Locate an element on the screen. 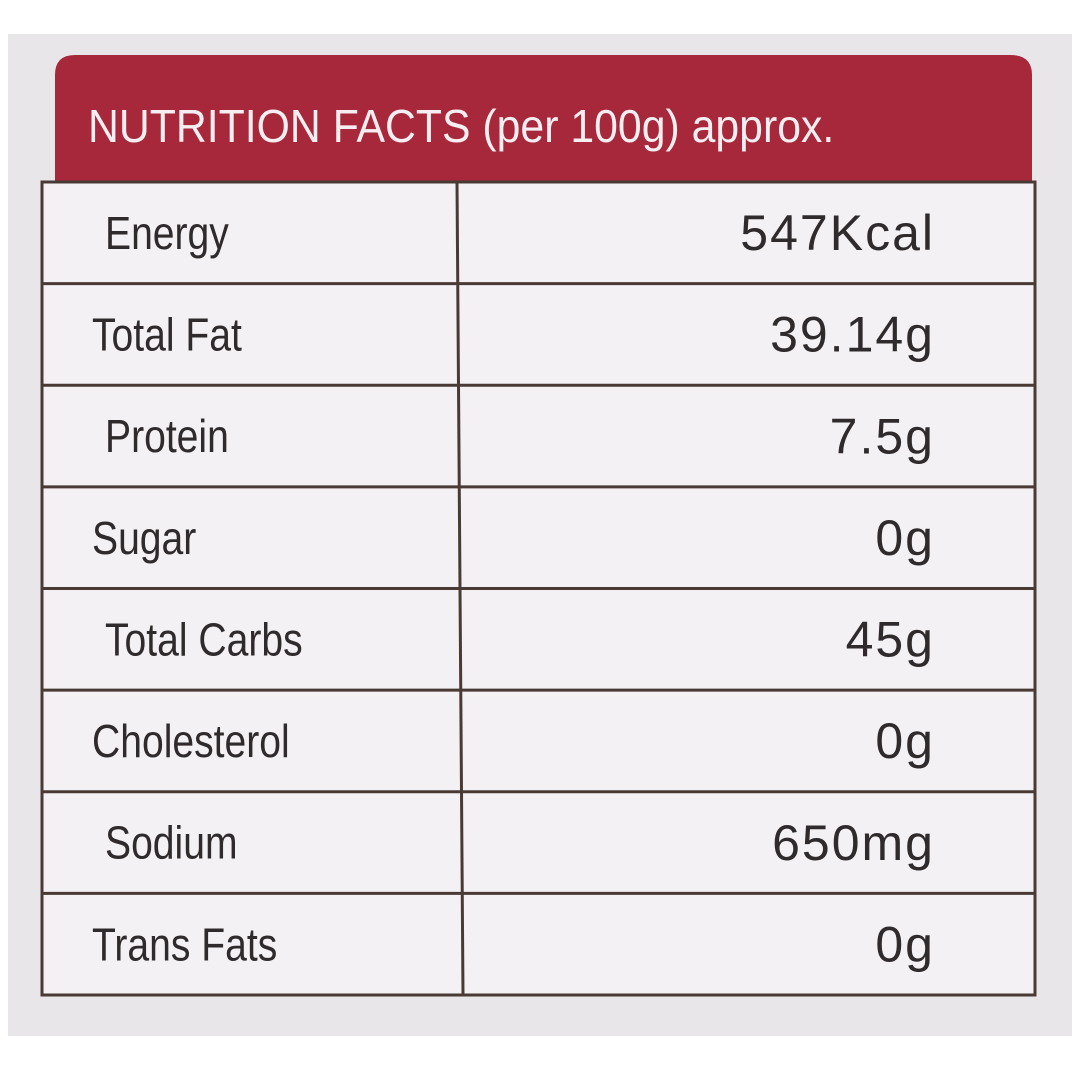 This screenshot has height=1080, width=1080. nutrient-name: Protein is located at coordinates (167, 437).